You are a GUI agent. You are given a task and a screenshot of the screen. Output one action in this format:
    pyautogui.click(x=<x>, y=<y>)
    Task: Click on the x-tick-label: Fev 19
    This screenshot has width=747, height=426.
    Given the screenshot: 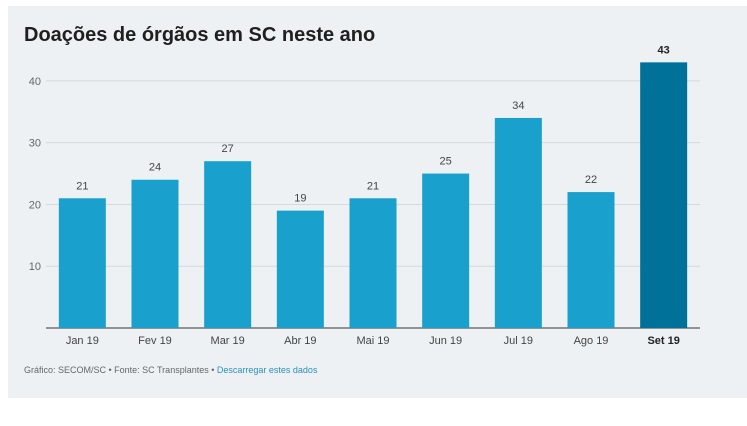 What is the action you would take?
    pyautogui.click(x=155, y=341)
    